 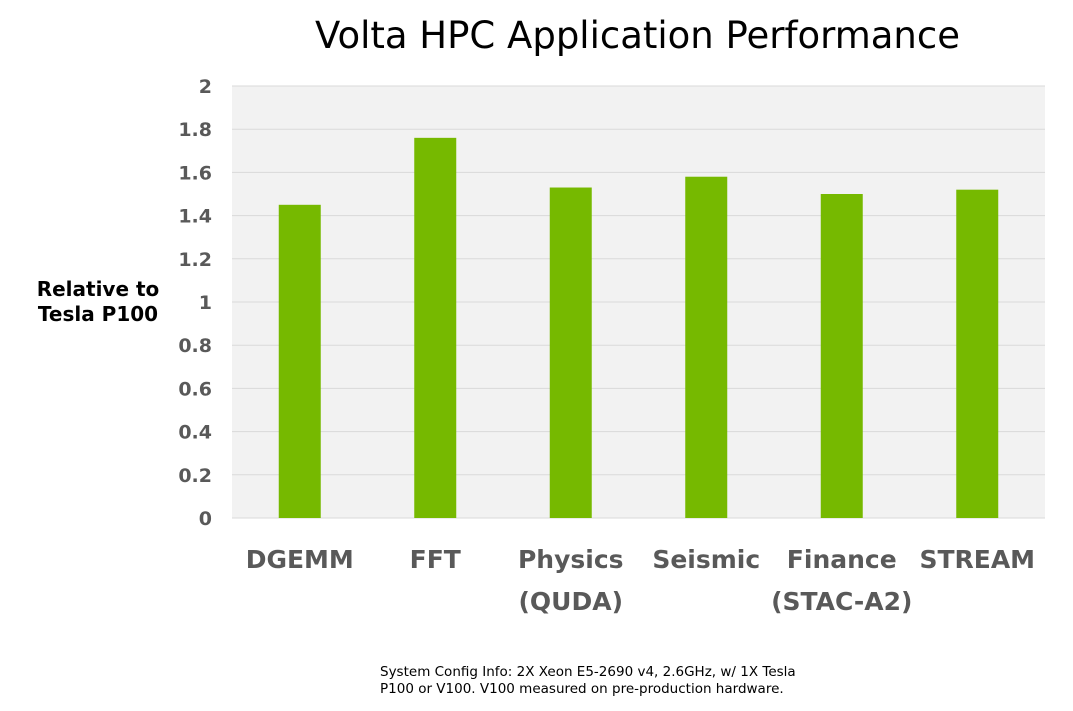 I want to click on y-axis-label: Relative to Tesla P100, so click(x=98, y=302).